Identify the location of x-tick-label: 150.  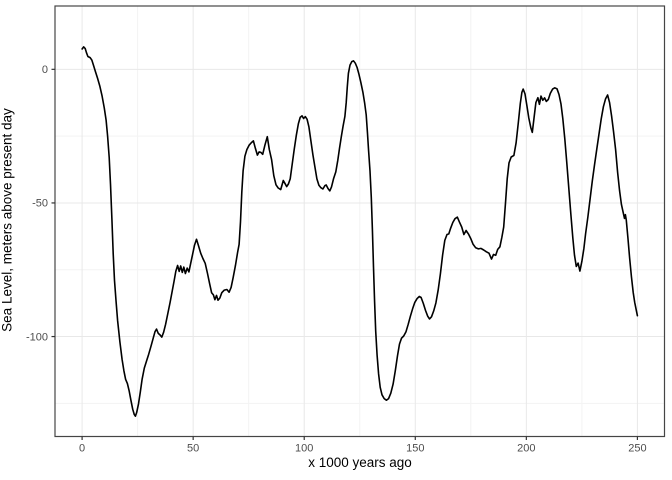
(415, 449).